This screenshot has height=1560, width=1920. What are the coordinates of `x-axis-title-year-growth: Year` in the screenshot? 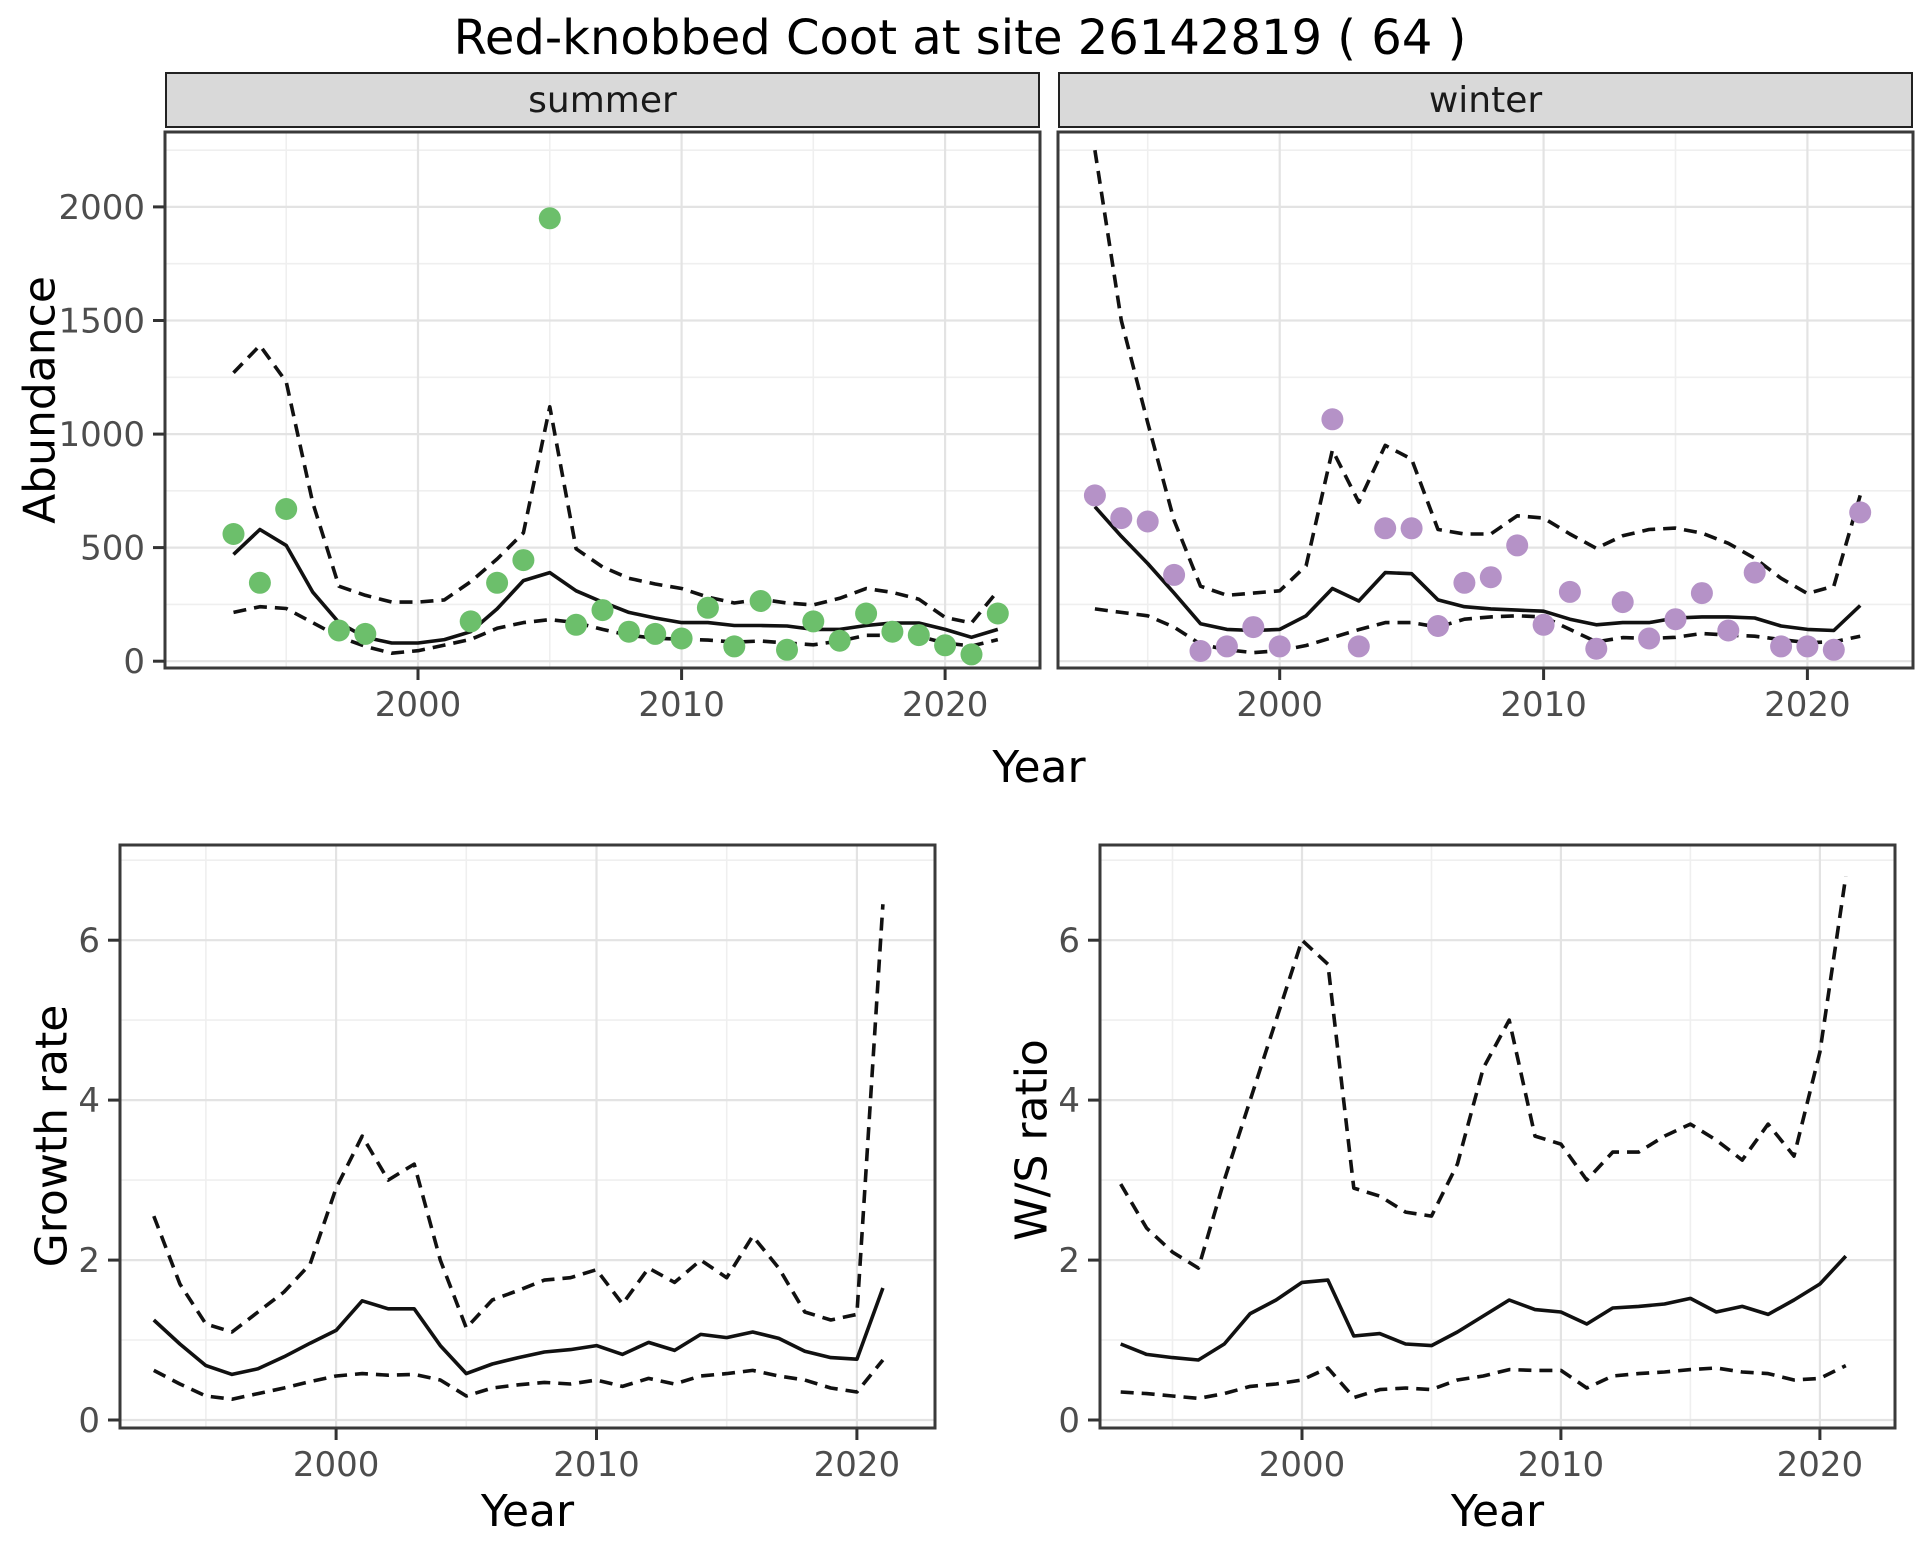 It's located at (527, 1511).